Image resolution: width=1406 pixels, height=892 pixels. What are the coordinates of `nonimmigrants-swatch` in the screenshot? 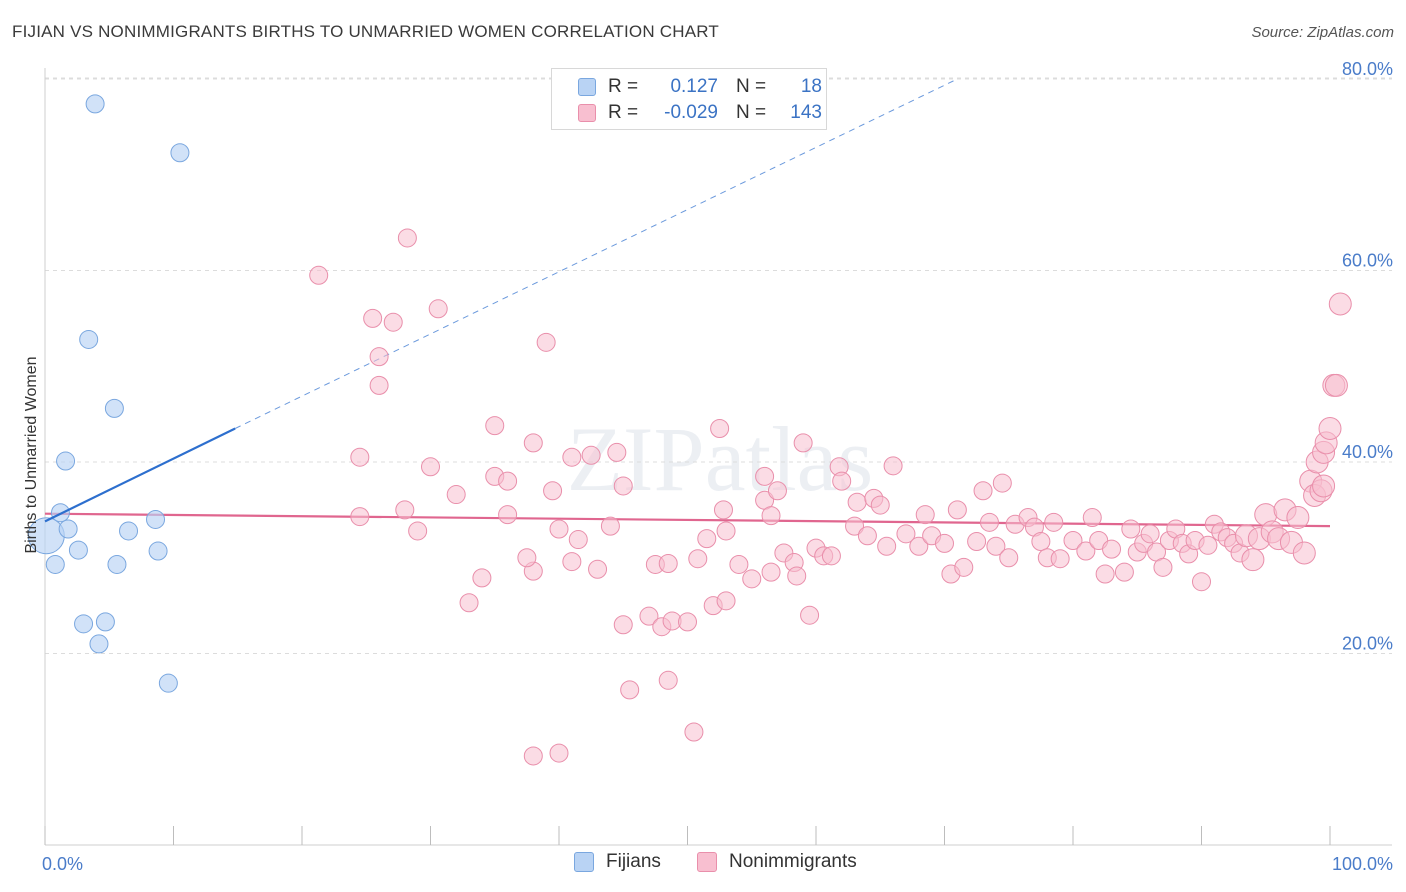 It's located at (707, 862).